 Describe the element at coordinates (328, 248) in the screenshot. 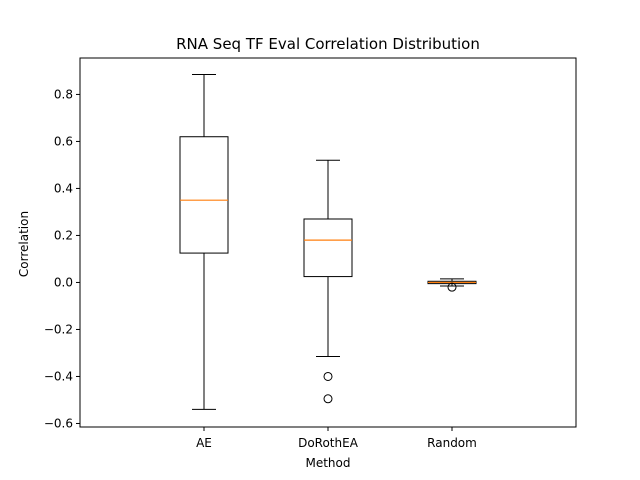

I see `box-dorothea` at that location.